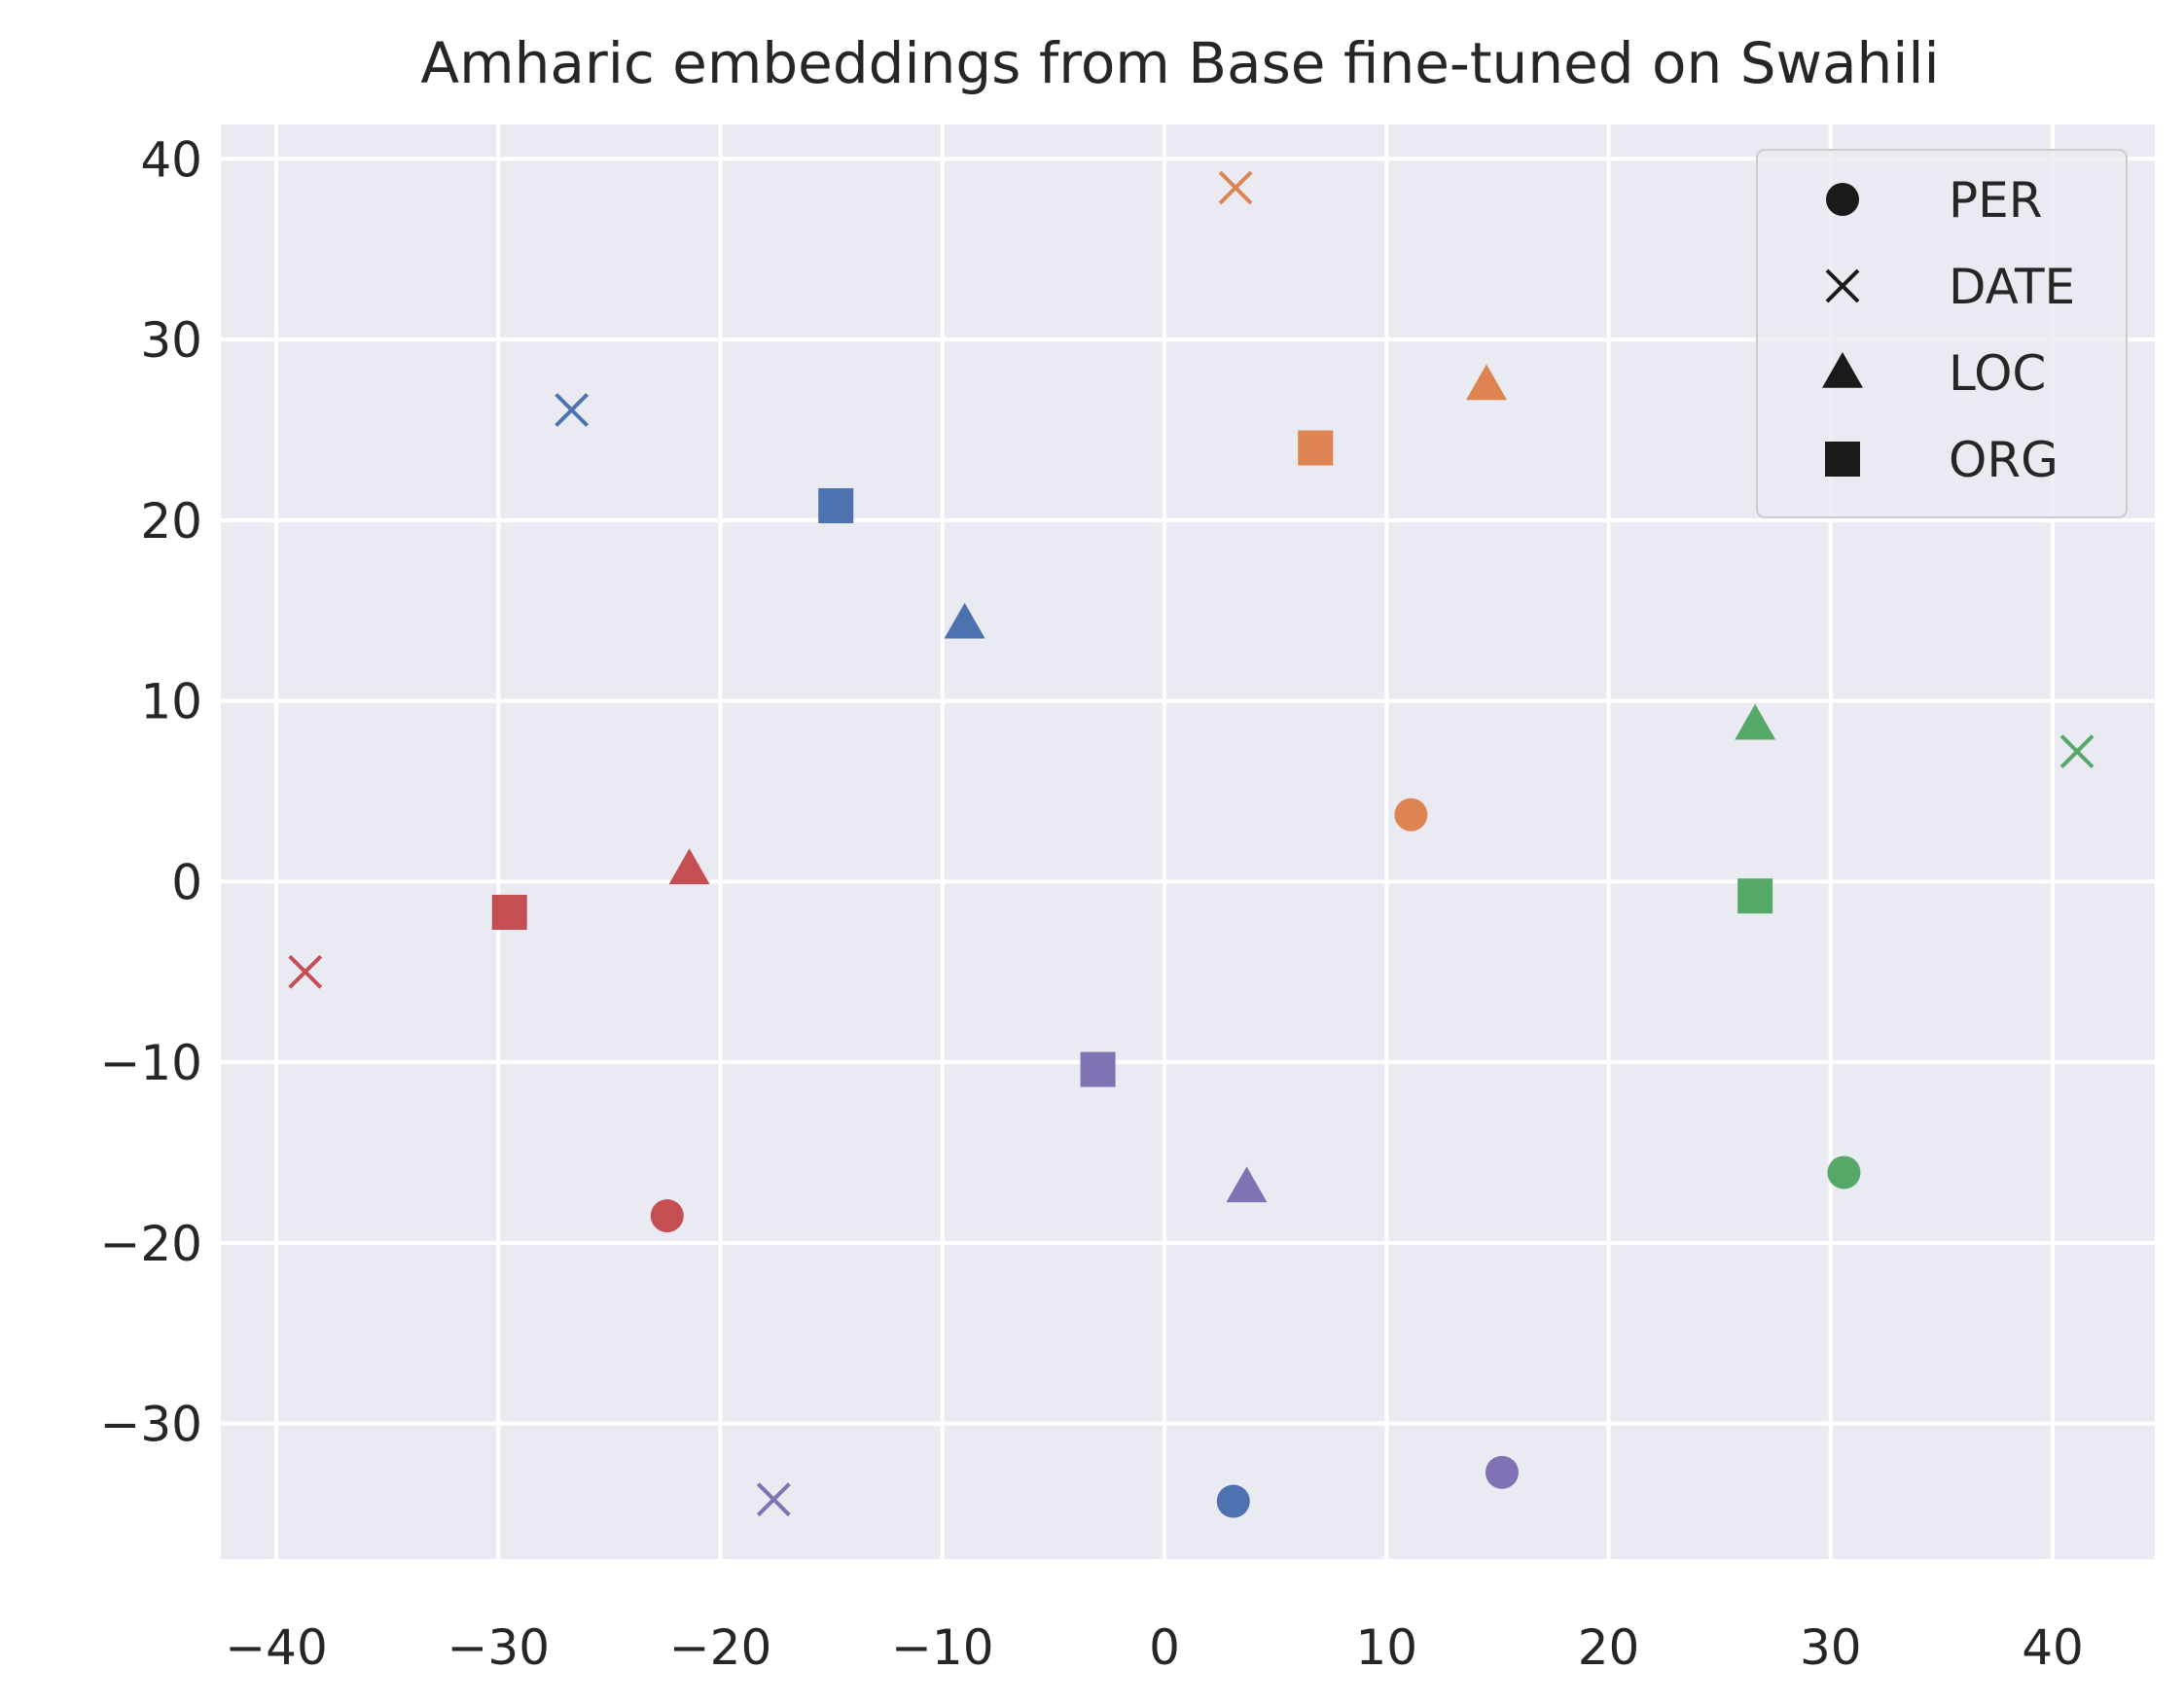  Describe the element at coordinates (1164, 1647) in the screenshot. I see `x-tick-label: 0` at that location.